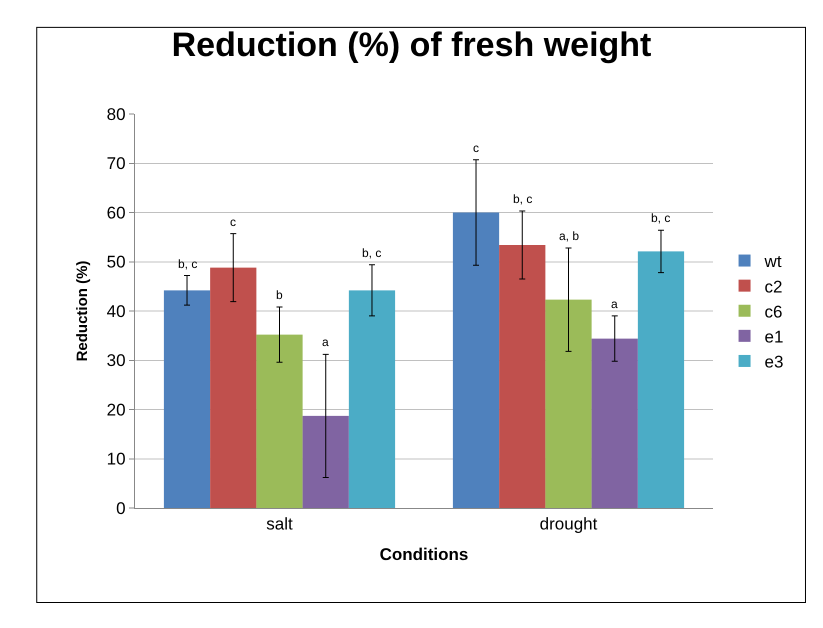  Describe the element at coordinates (116, 410) in the screenshot. I see `y-tick-label: 20` at that location.